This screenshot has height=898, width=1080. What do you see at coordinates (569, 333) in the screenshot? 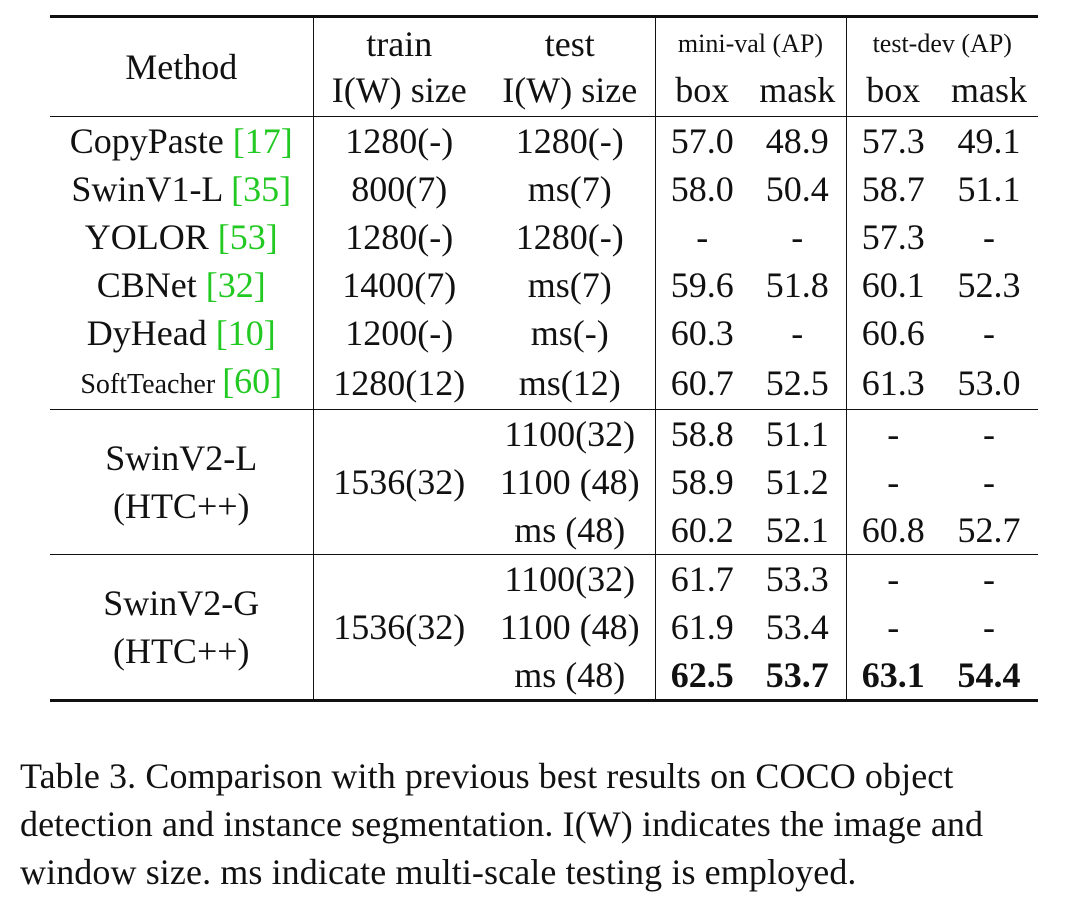
I see `test-size: ms(-)` at bounding box center [569, 333].